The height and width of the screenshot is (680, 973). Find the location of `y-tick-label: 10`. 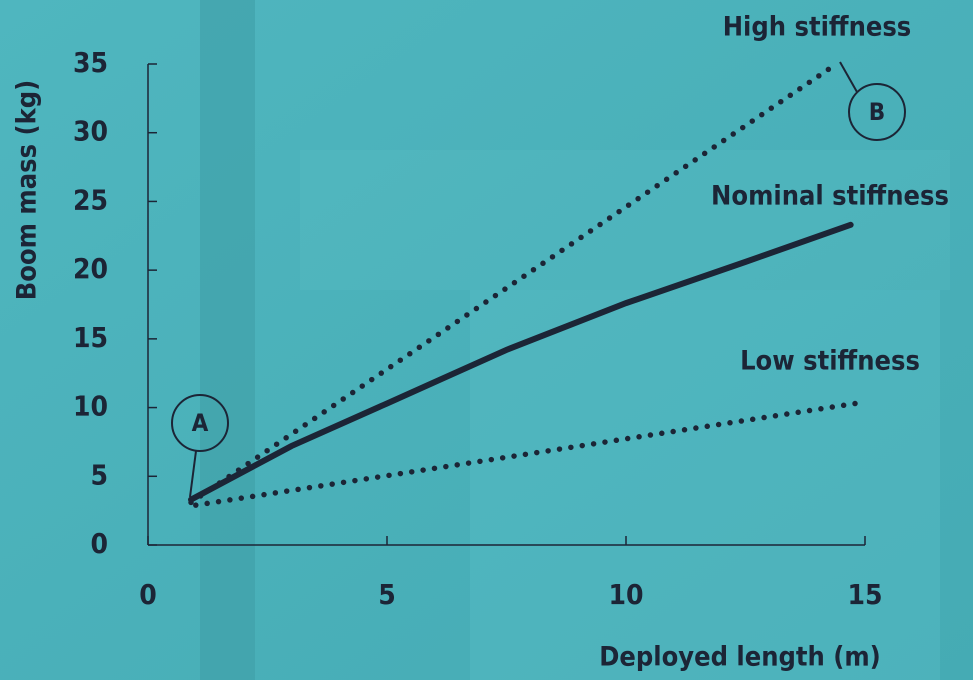

y-tick-label: 10 is located at coordinates (90, 406).